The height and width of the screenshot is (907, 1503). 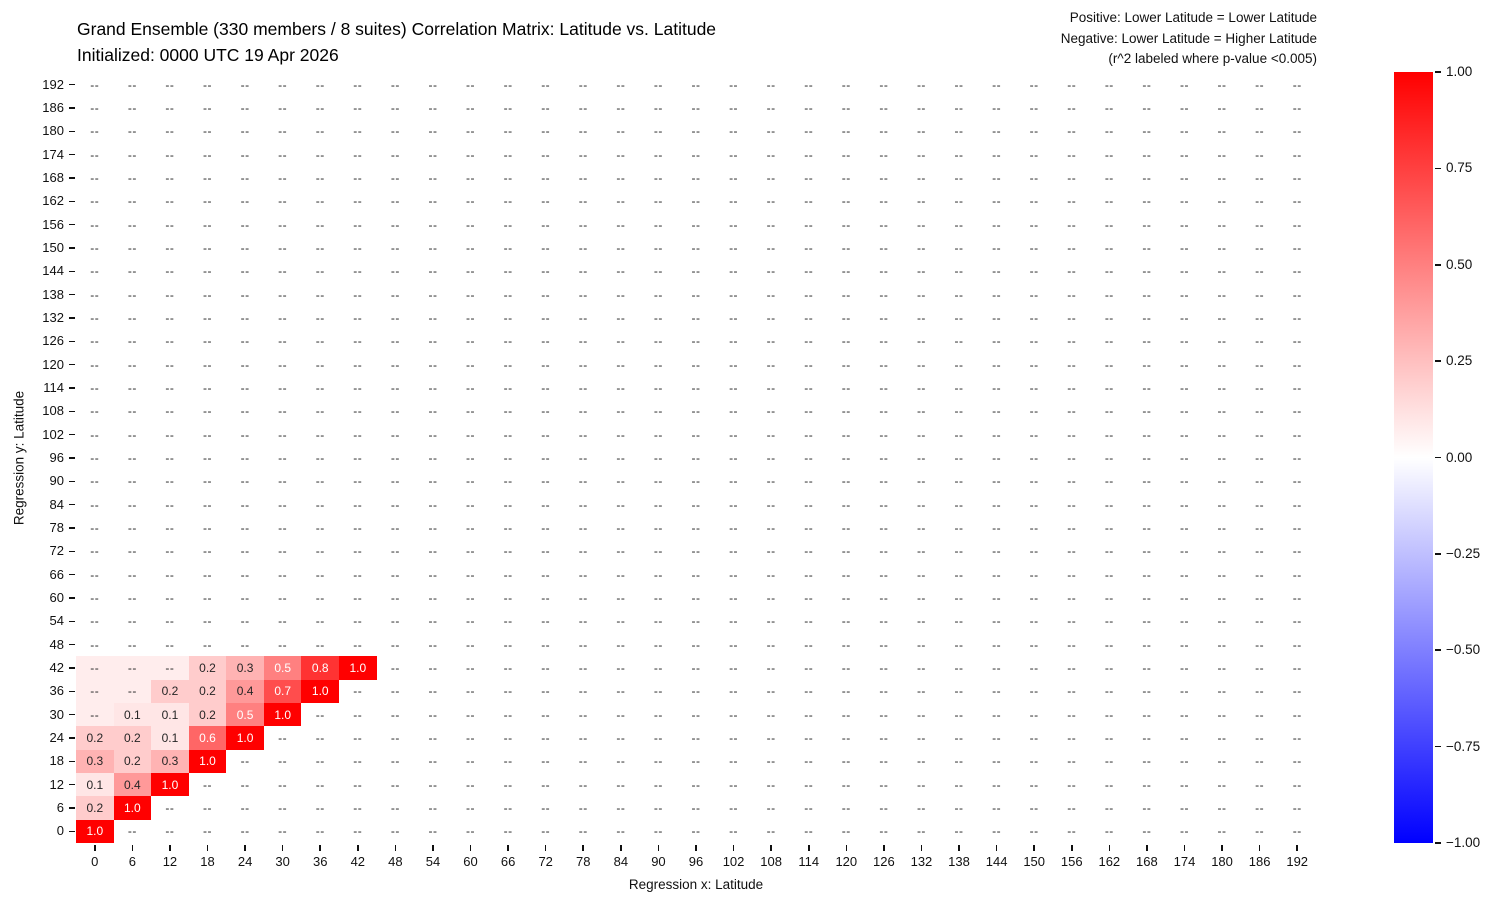 What do you see at coordinates (245, 691) in the screenshot?
I see `heatmap-cell: 0.4` at bounding box center [245, 691].